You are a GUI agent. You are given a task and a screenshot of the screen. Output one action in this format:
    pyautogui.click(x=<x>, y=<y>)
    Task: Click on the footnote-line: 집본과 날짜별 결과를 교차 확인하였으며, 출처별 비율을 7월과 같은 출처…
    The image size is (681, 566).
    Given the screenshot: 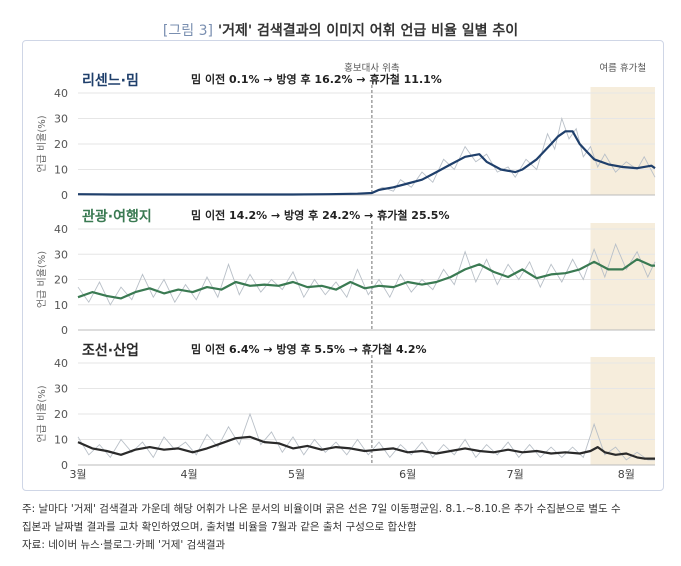 What is the action you would take?
    pyautogui.click(x=219, y=527)
    